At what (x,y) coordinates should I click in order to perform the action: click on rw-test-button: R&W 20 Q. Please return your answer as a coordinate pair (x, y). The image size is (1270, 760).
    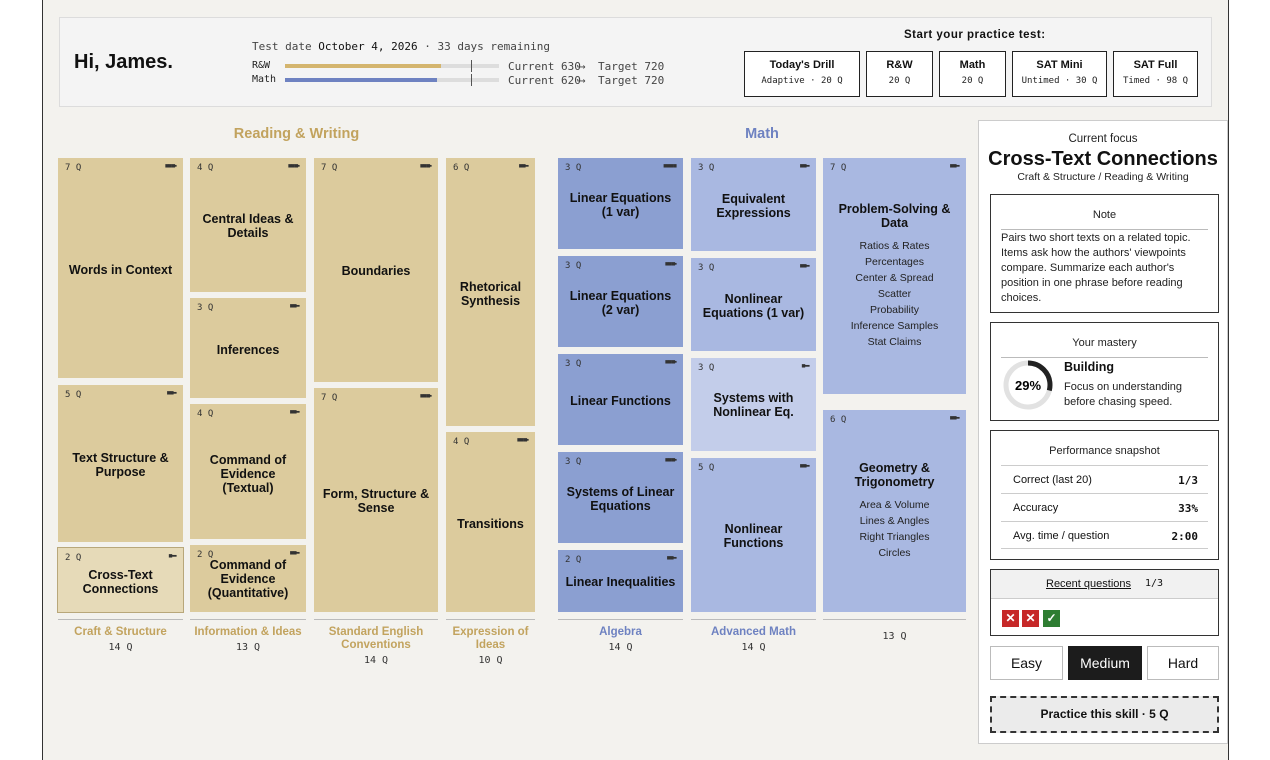
    Looking at the image, I should click on (899, 74).